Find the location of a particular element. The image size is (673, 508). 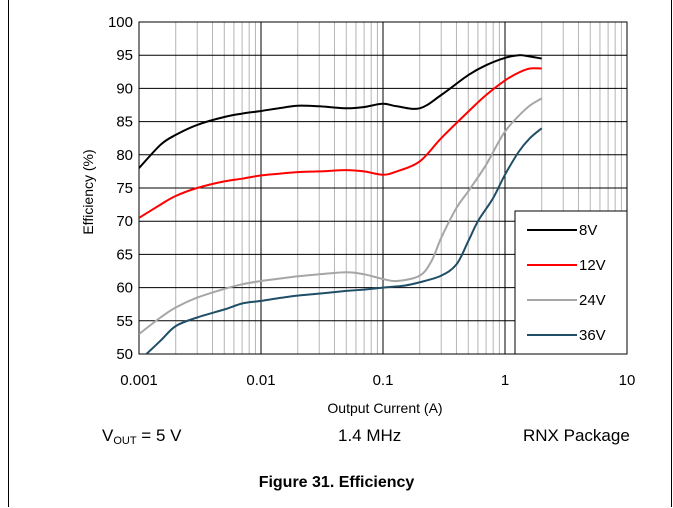

y-tick-label: 80 is located at coordinates (124, 155).